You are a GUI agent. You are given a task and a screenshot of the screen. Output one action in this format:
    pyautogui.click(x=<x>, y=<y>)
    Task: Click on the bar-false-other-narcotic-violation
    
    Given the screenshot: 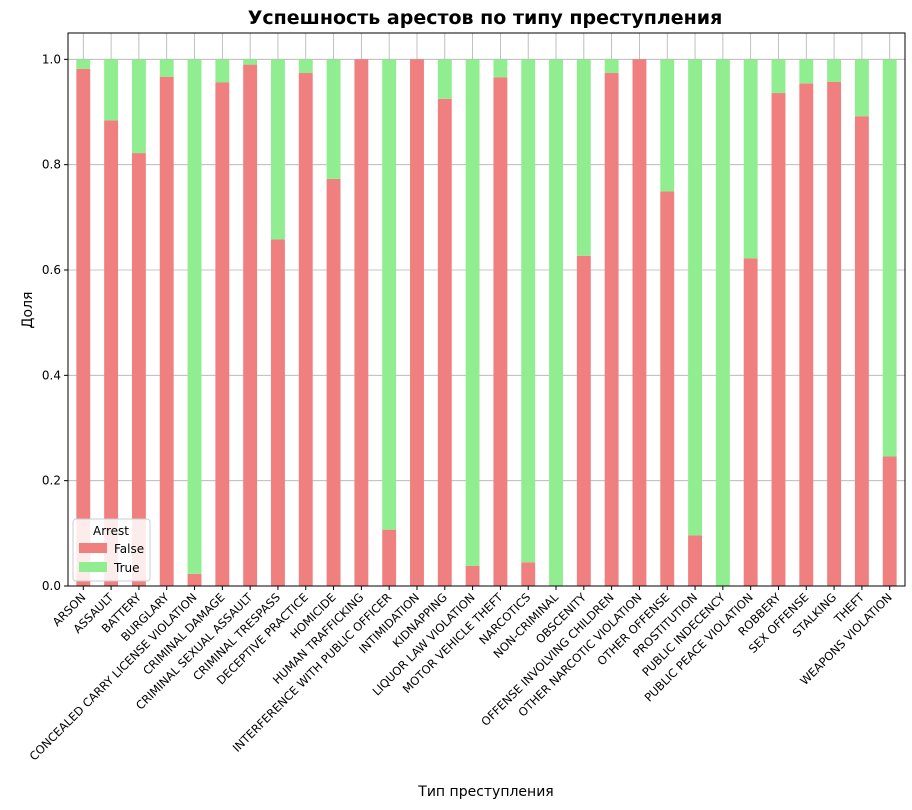 What is the action you would take?
    pyautogui.click(x=639, y=323)
    